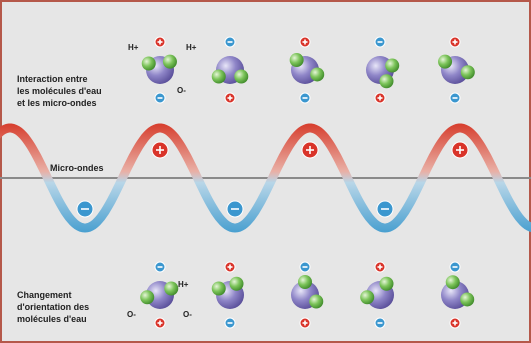 The height and width of the screenshot is (343, 531). What do you see at coordinates (77, 168) in the screenshot?
I see `wave-label: Micro-ondes` at bounding box center [77, 168].